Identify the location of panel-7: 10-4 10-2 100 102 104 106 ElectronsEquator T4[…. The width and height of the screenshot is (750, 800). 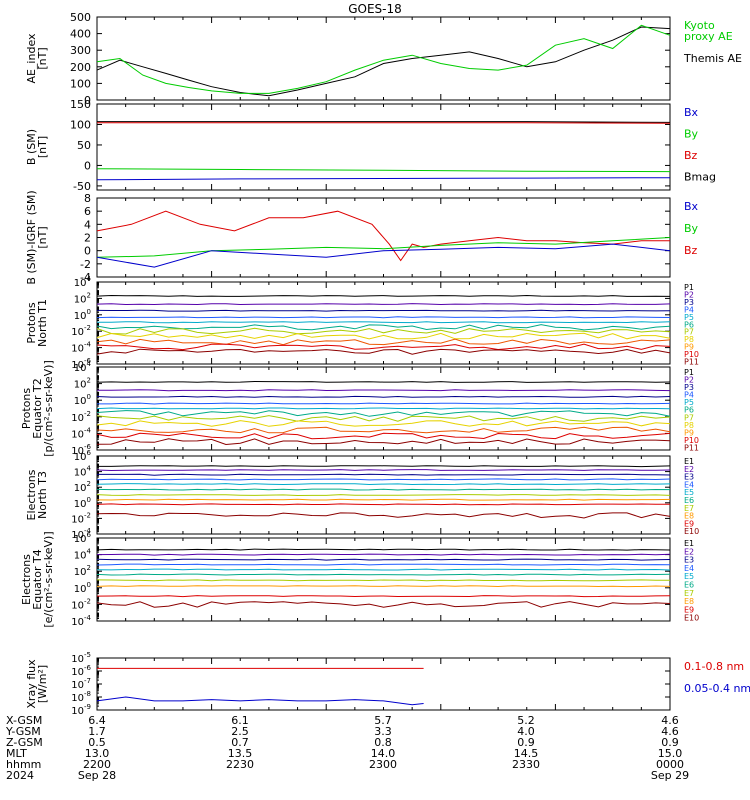
(359, 579).